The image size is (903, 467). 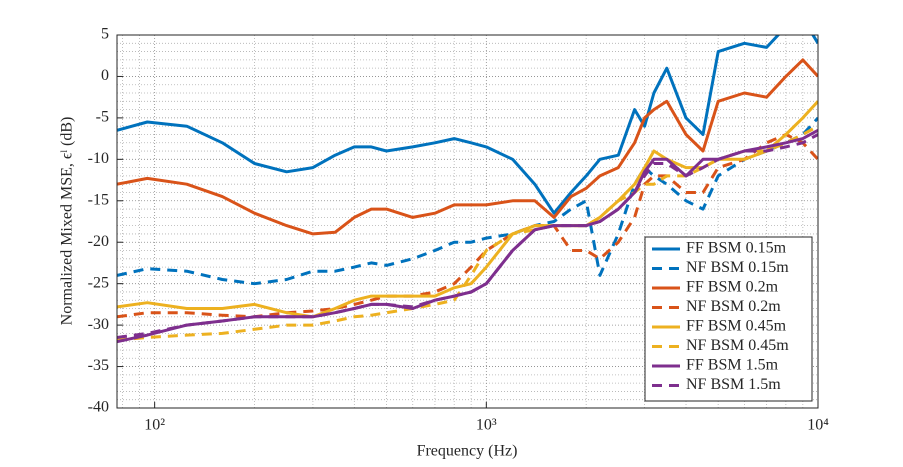 I want to click on y-tick-label: -15, so click(x=98, y=199).